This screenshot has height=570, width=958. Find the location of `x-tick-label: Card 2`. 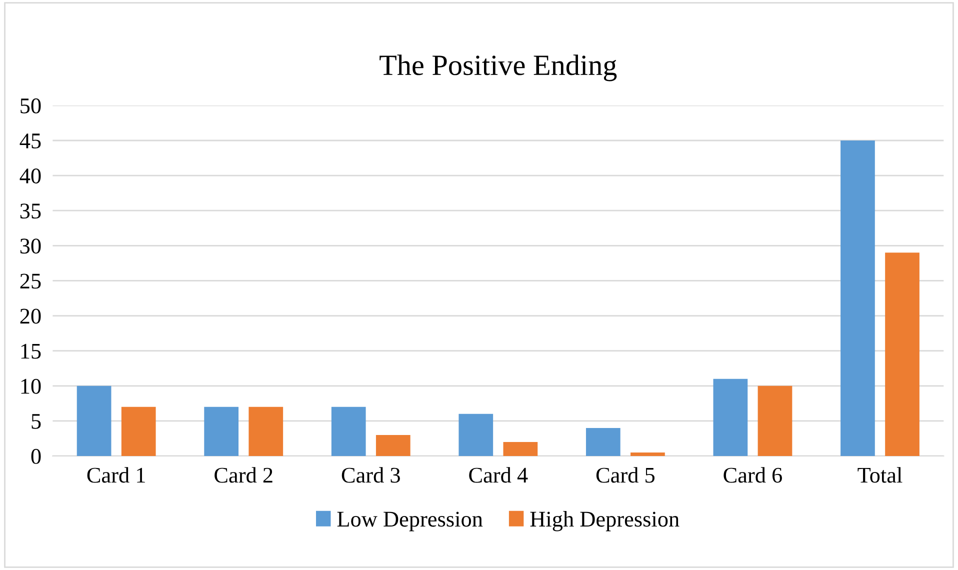

x-tick-label: Card 2 is located at coordinates (243, 475).